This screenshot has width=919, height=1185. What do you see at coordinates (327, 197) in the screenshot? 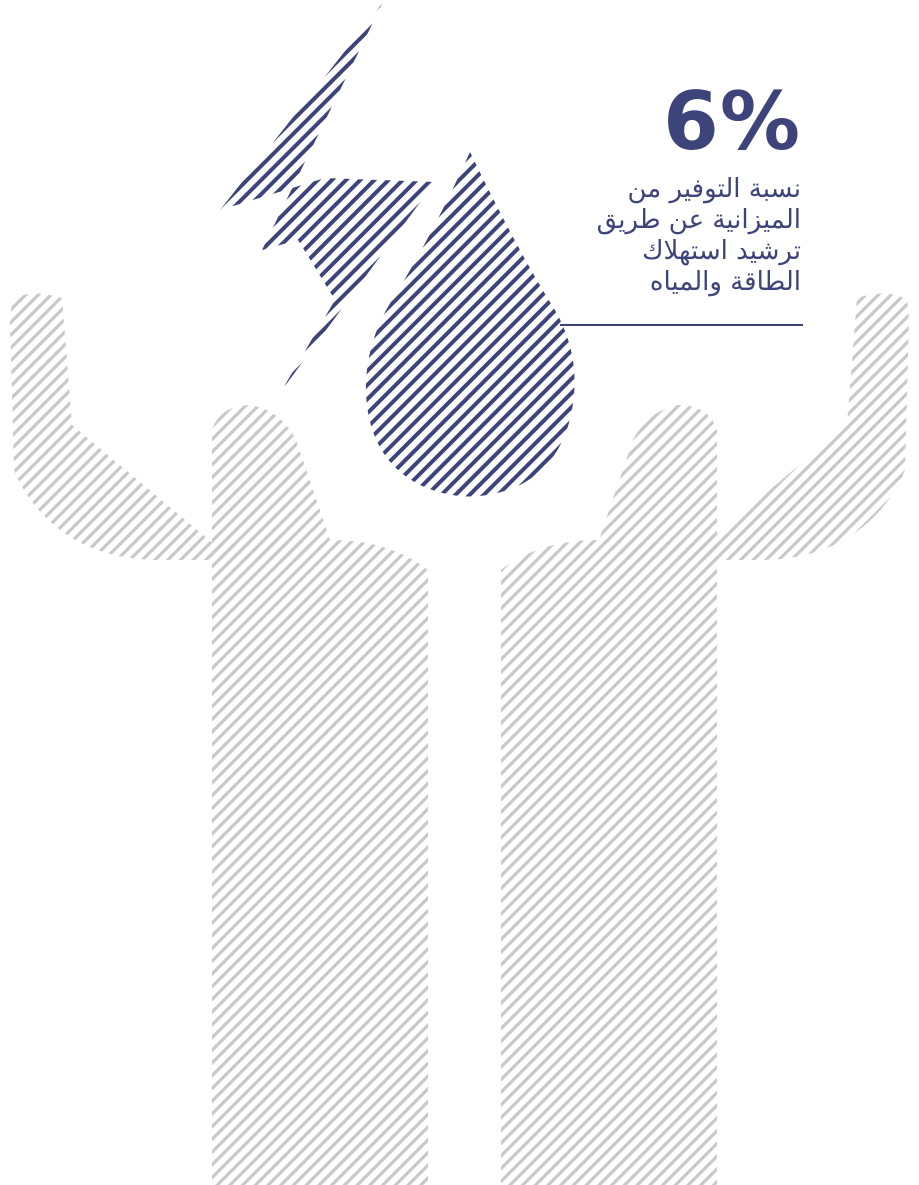
I see `lightning-bolt-icon` at bounding box center [327, 197].